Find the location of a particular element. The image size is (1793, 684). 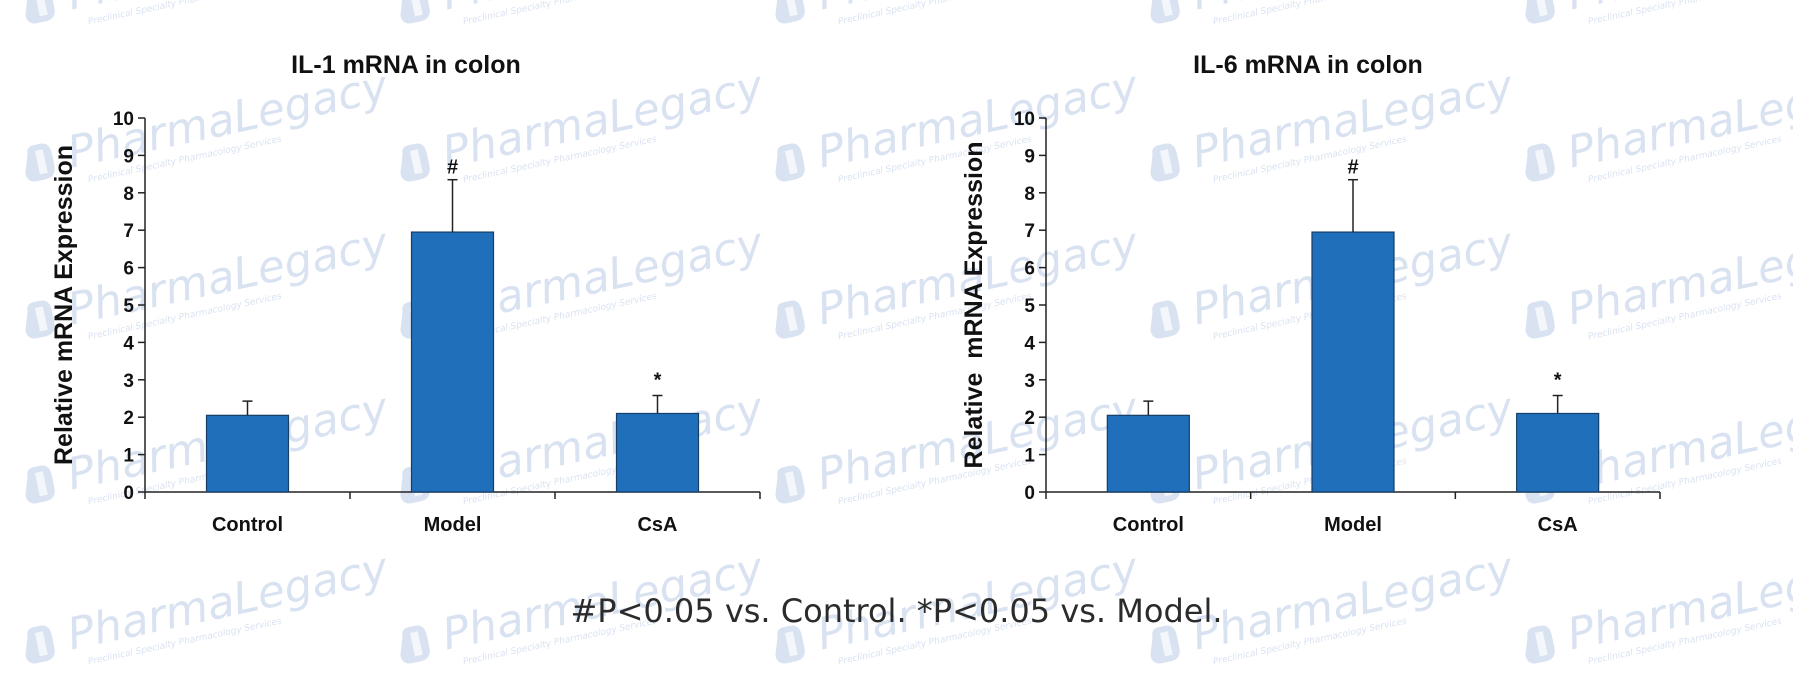

chart1-bar-csa is located at coordinates (1558, 452).